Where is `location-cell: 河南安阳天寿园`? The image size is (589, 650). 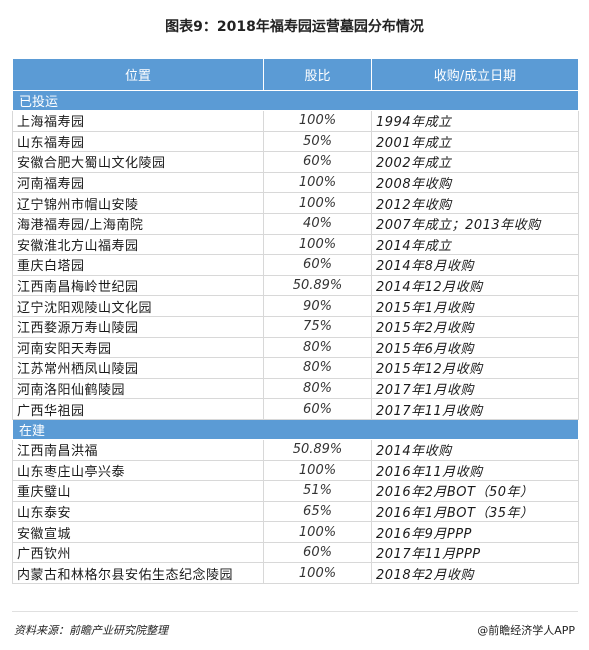 location-cell: 河南安阳天寿园 is located at coordinates (138, 348).